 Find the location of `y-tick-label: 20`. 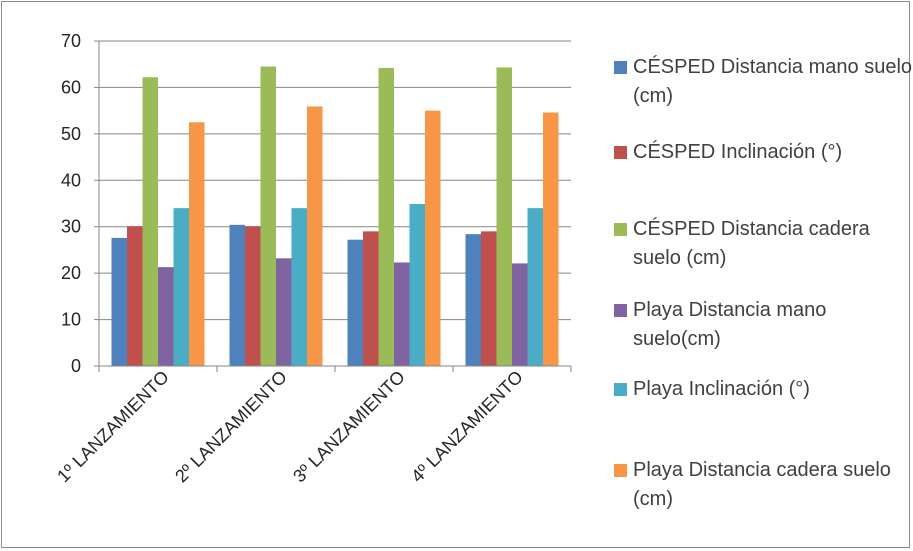

y-tick-label: 20 is located at coordinates (71, 273).